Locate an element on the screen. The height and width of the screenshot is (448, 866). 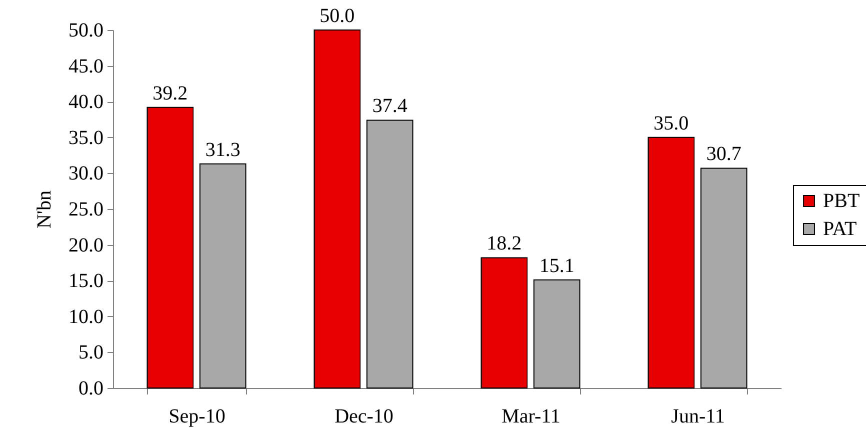
y-tick-label: 10.0 is located at coordinates (86, 317).